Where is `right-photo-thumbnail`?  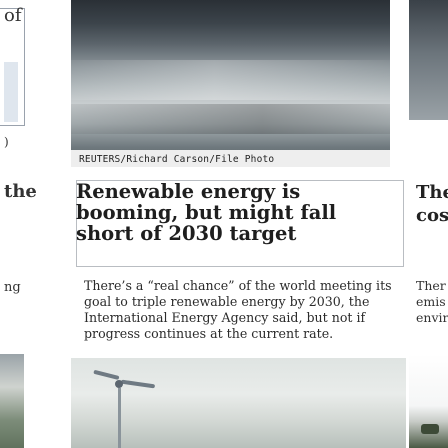 right-photo-thumbnail is located at coordinates (428, 60).